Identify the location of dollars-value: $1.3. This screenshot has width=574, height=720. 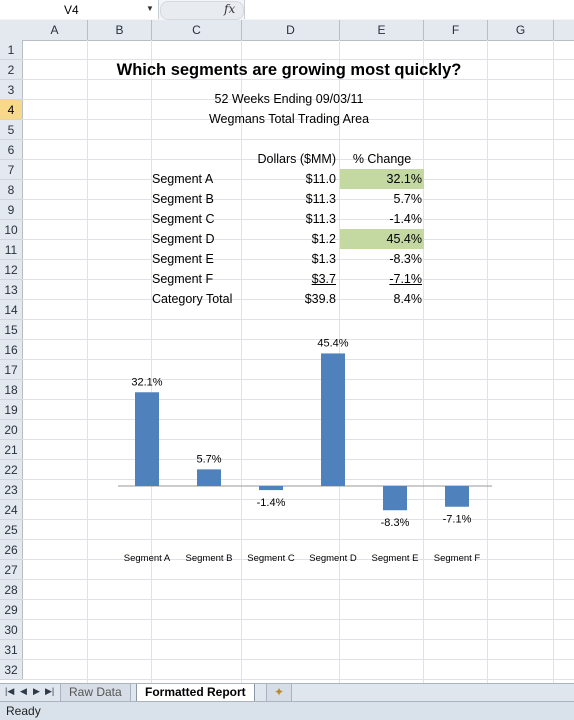
(289, 259).